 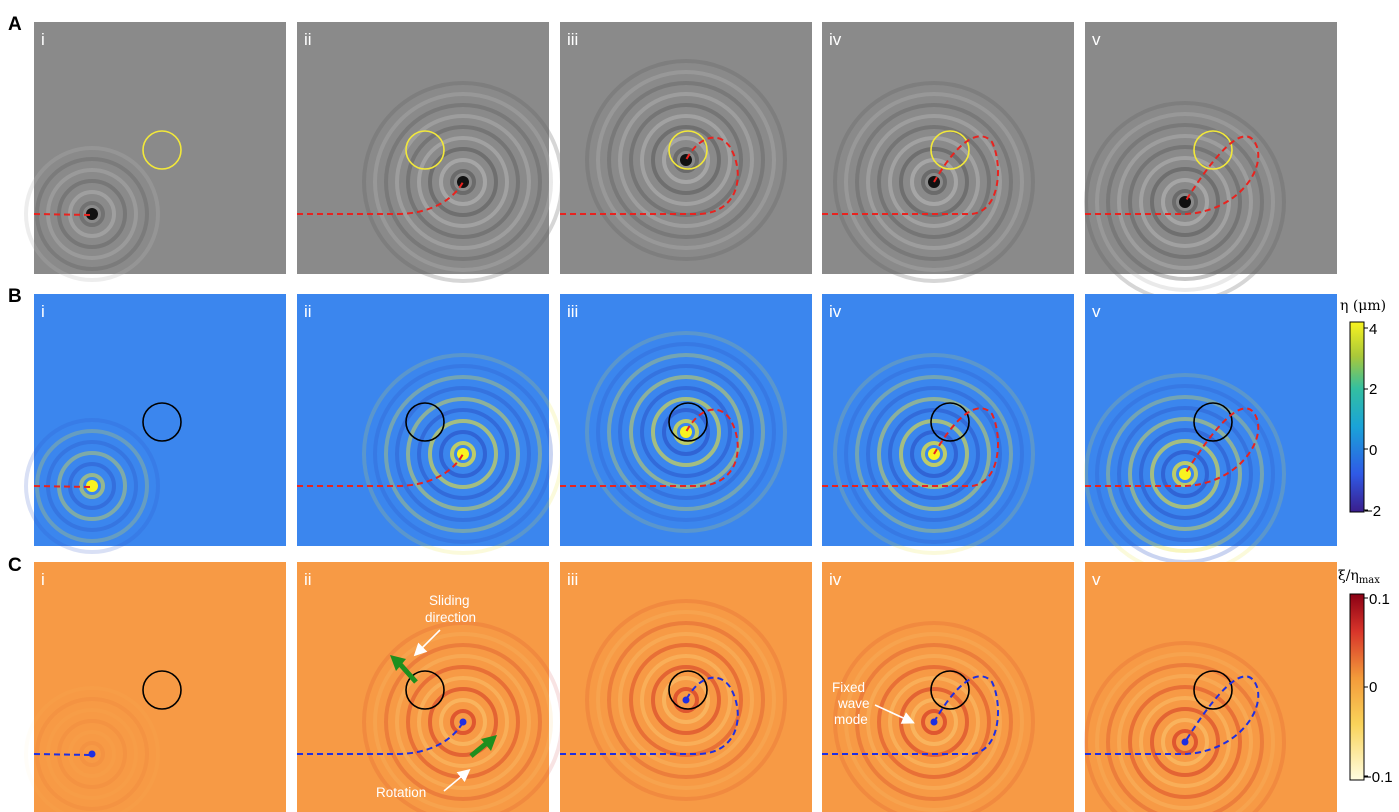 I want to click on panel-b-ii: ii, so click(x=430, y=424).